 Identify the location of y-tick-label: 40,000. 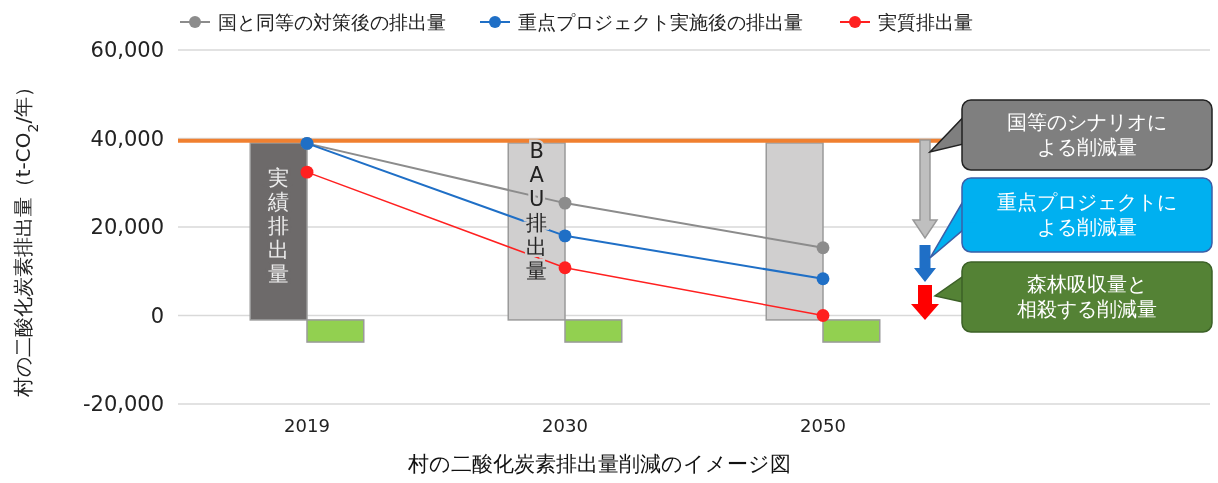
(127, 138).